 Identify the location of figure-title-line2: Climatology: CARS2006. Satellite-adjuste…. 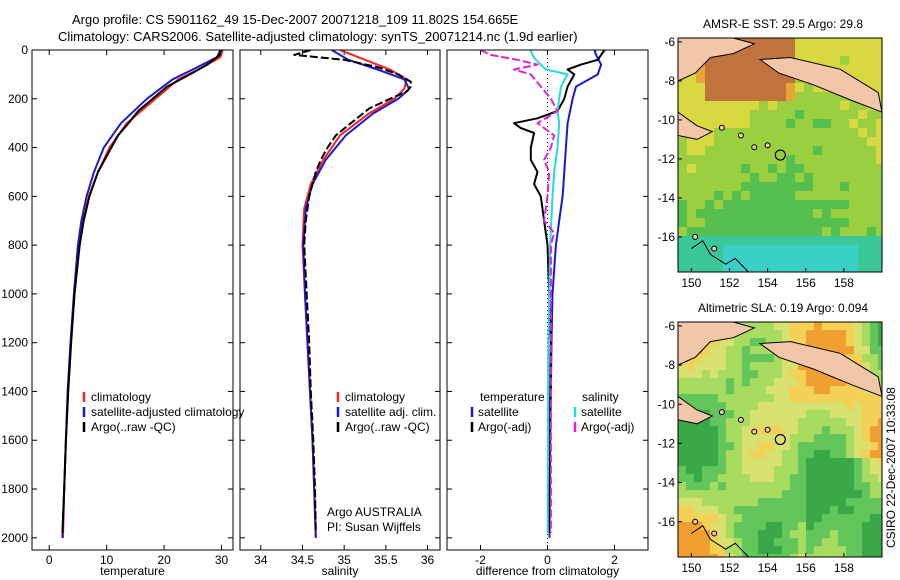
(318, 36).